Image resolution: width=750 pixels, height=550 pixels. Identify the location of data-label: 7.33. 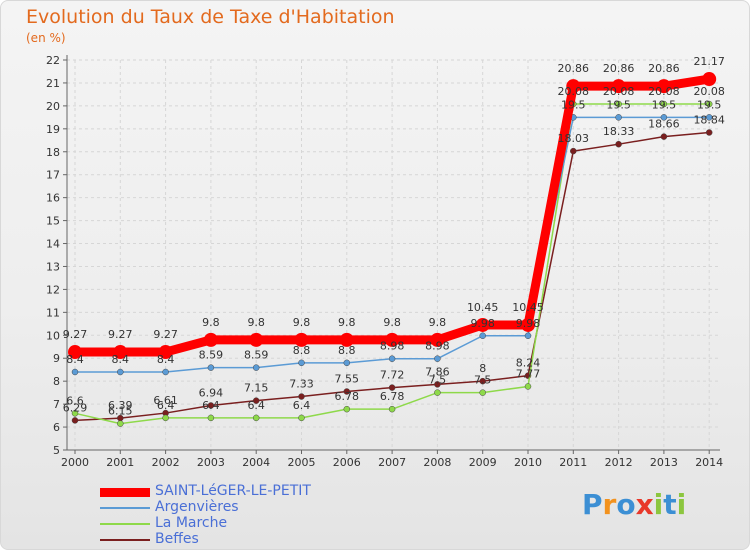
(301, 384).